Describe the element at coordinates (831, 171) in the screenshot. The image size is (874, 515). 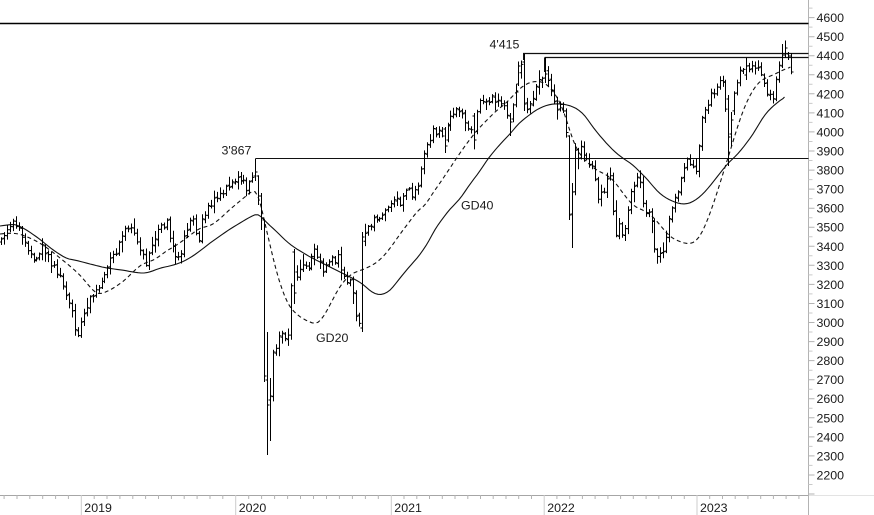
I see `svg-text: 3800` at that location.